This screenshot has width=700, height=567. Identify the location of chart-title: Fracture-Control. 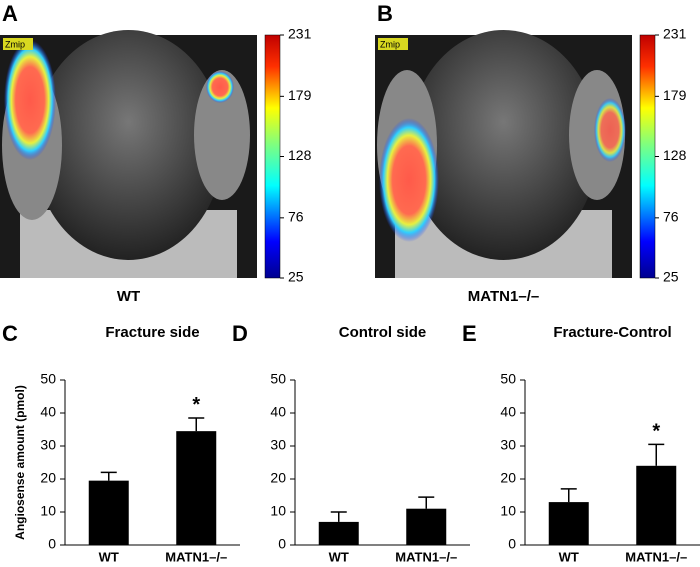
(612, 332).